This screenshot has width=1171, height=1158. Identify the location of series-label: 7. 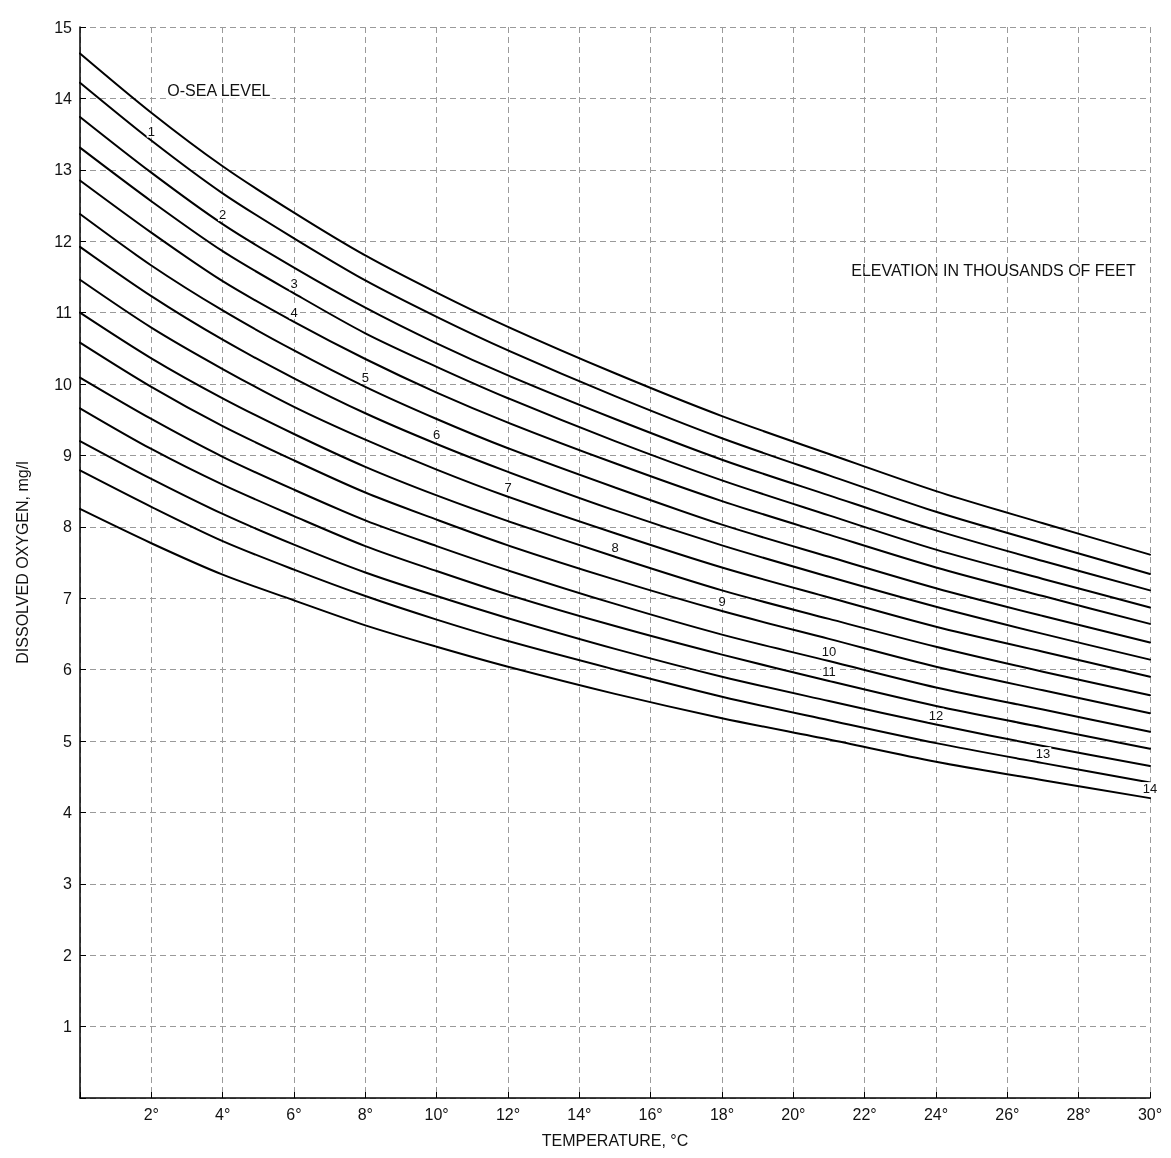
(508, 487).